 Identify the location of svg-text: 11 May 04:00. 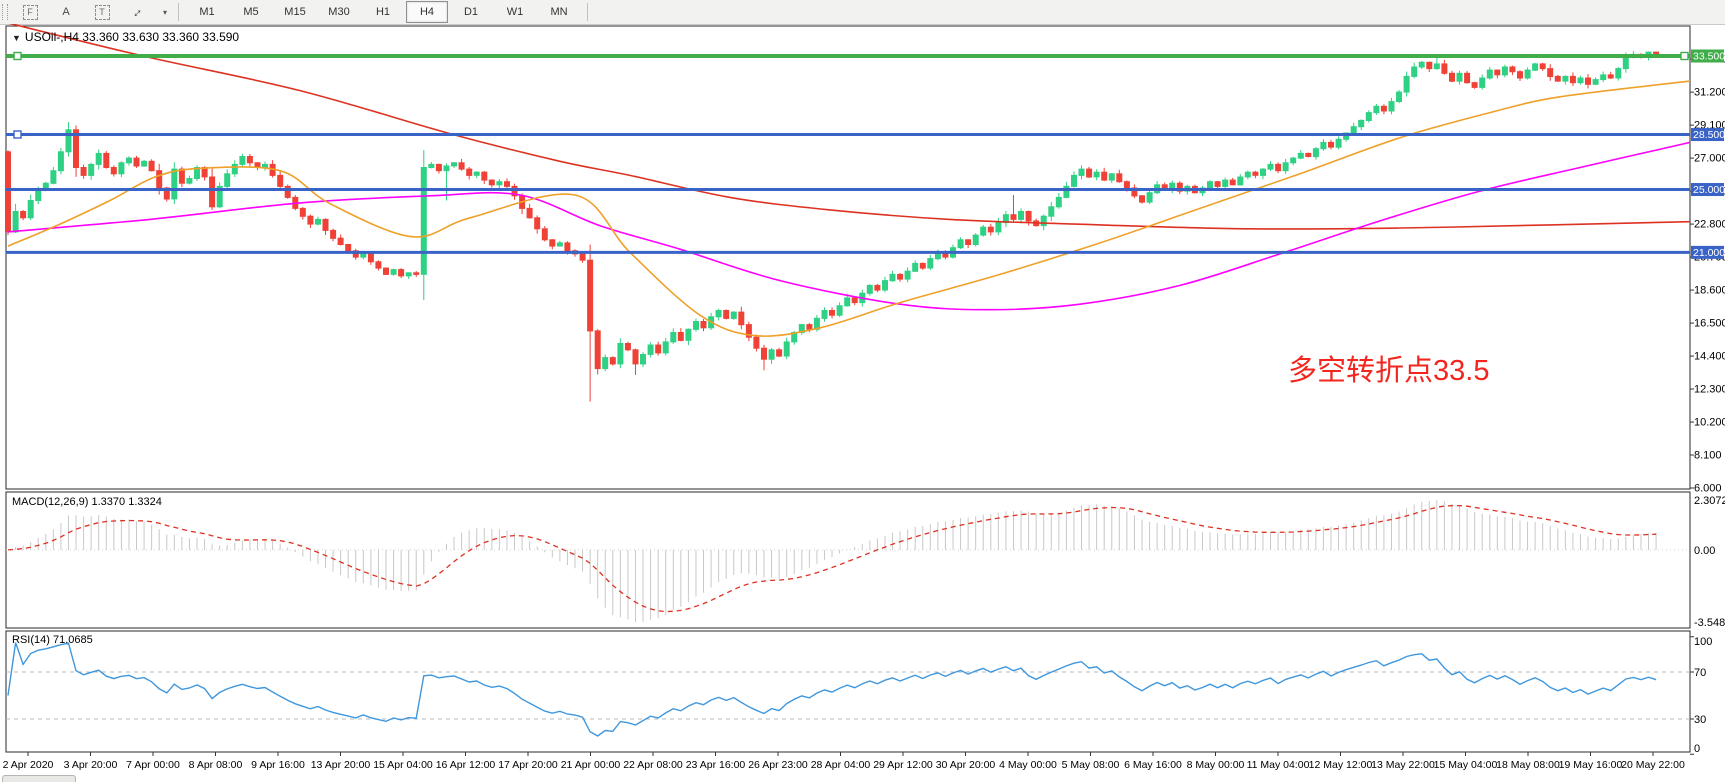
(1278, 765).